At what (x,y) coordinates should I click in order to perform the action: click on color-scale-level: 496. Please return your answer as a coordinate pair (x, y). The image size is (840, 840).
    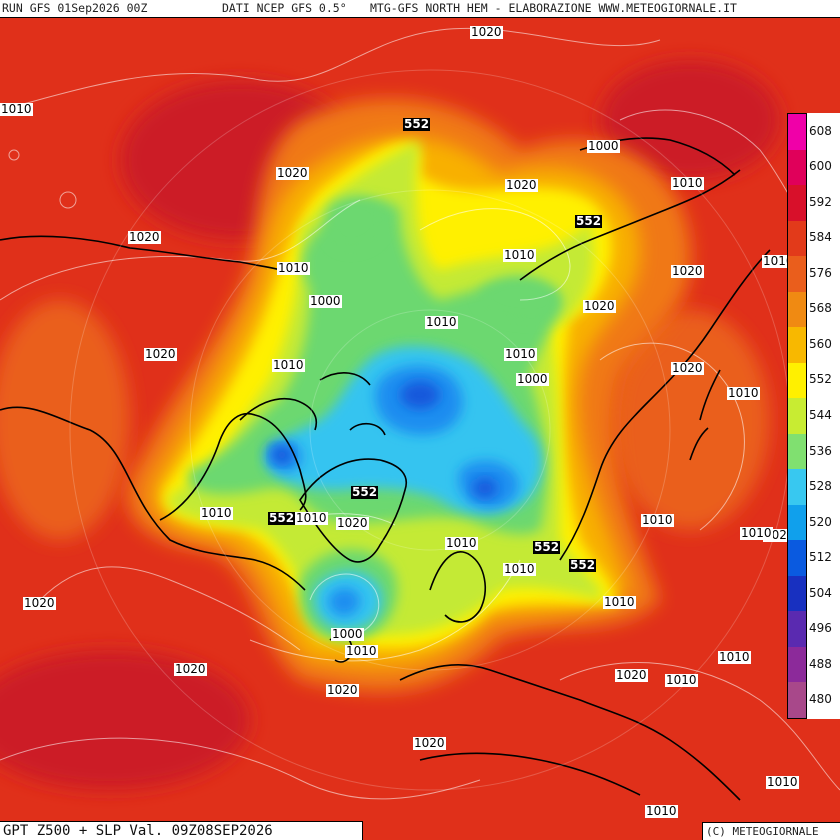
    Looking at the image, I should click on (820, 628).